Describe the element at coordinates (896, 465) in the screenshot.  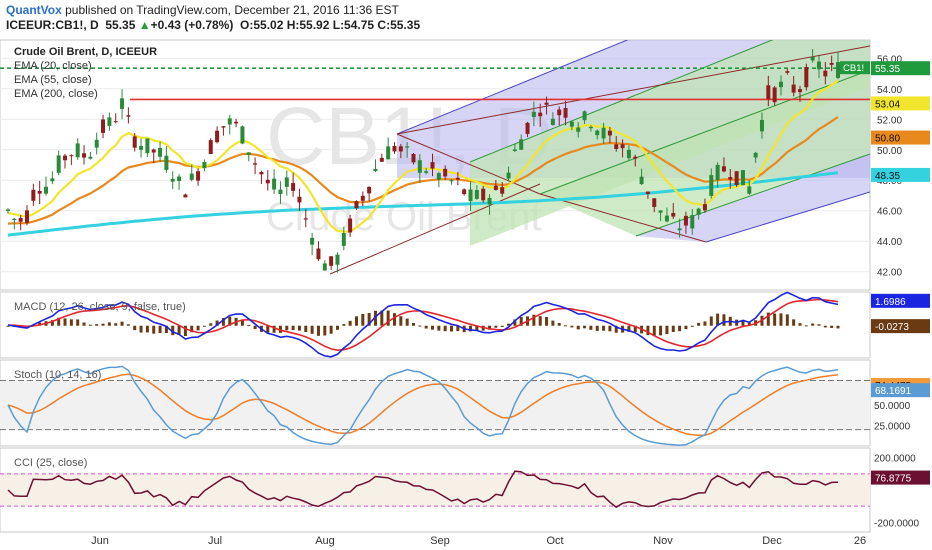
I see `indicator-axes: 25.0000 50.0000 200.0000 -200.0000` at that location.